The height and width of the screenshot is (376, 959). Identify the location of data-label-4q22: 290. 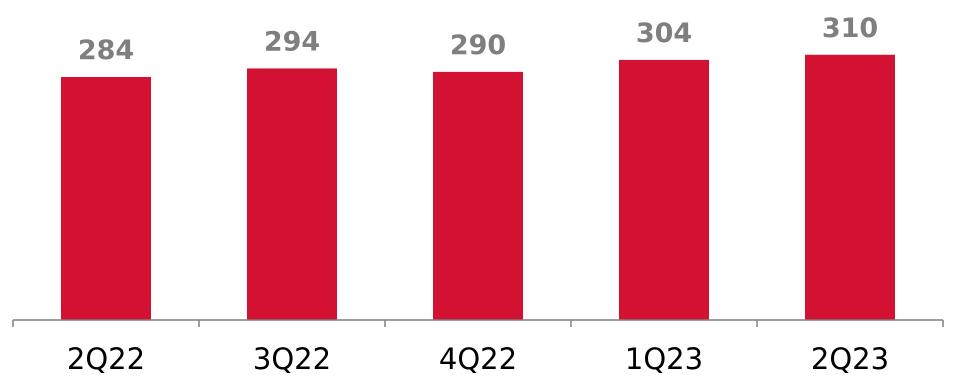
(478, 45).